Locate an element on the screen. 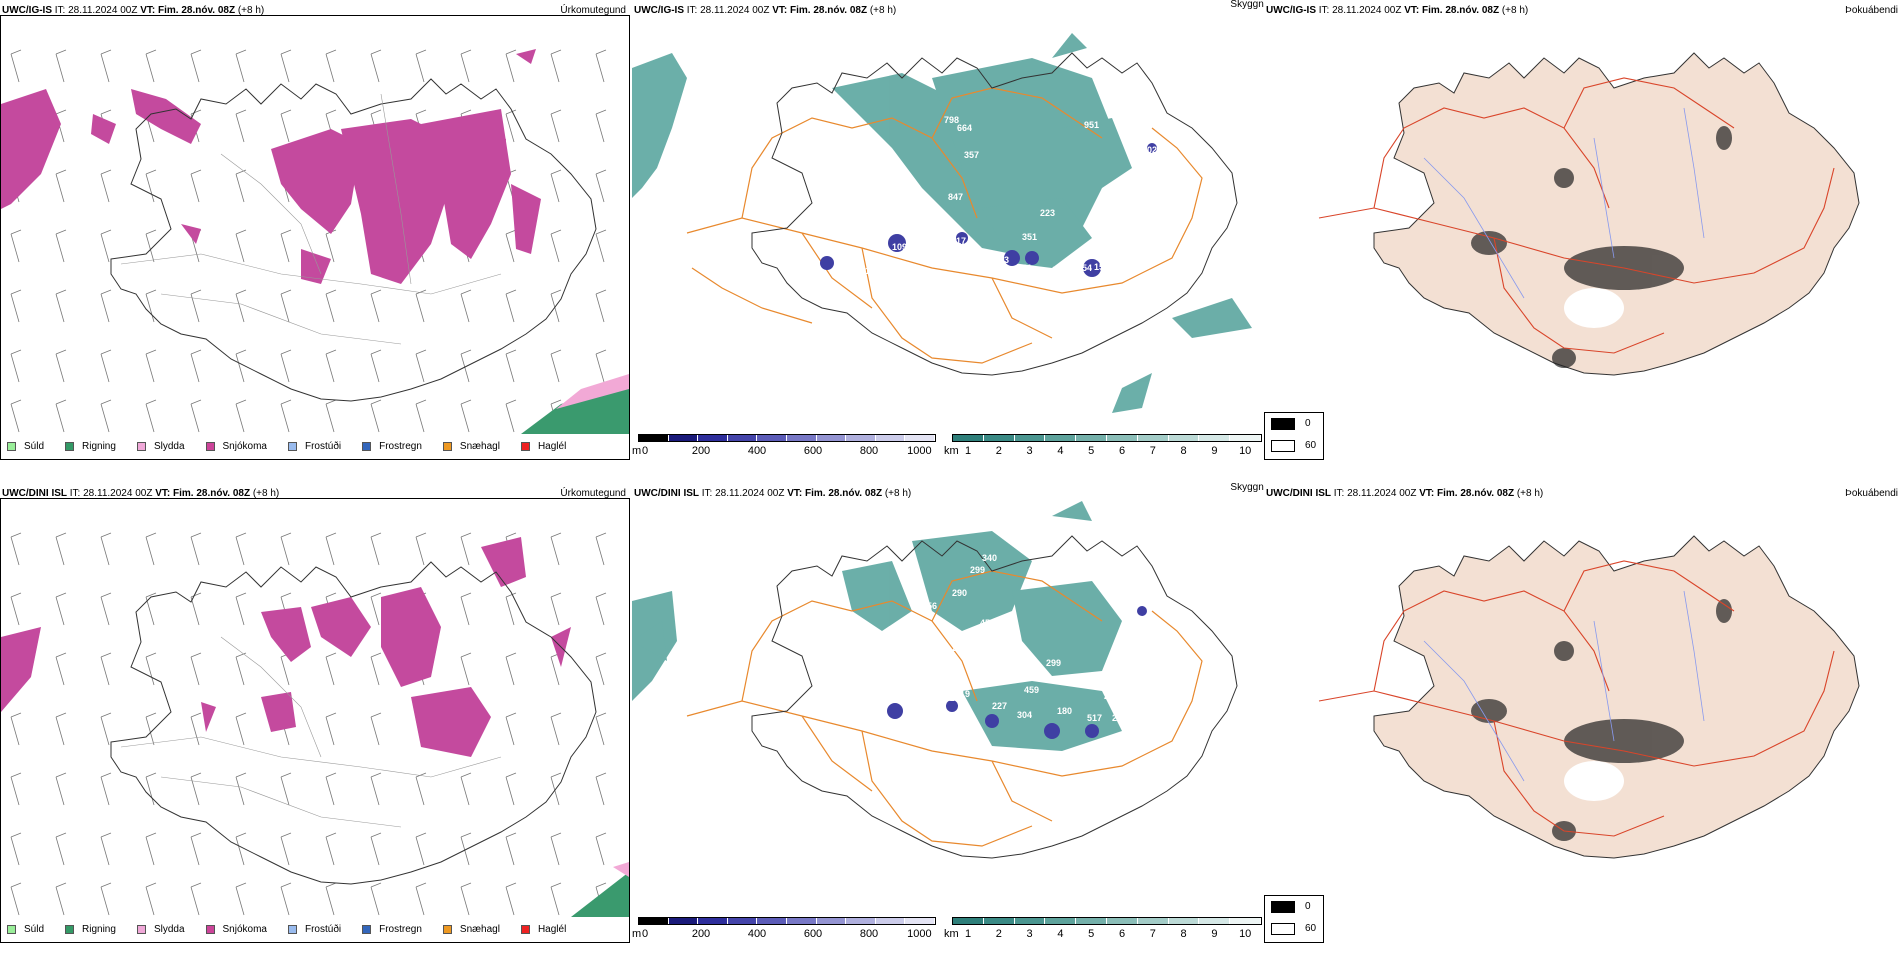  field-name: Skyggni is located at coordinates (1247, 5).